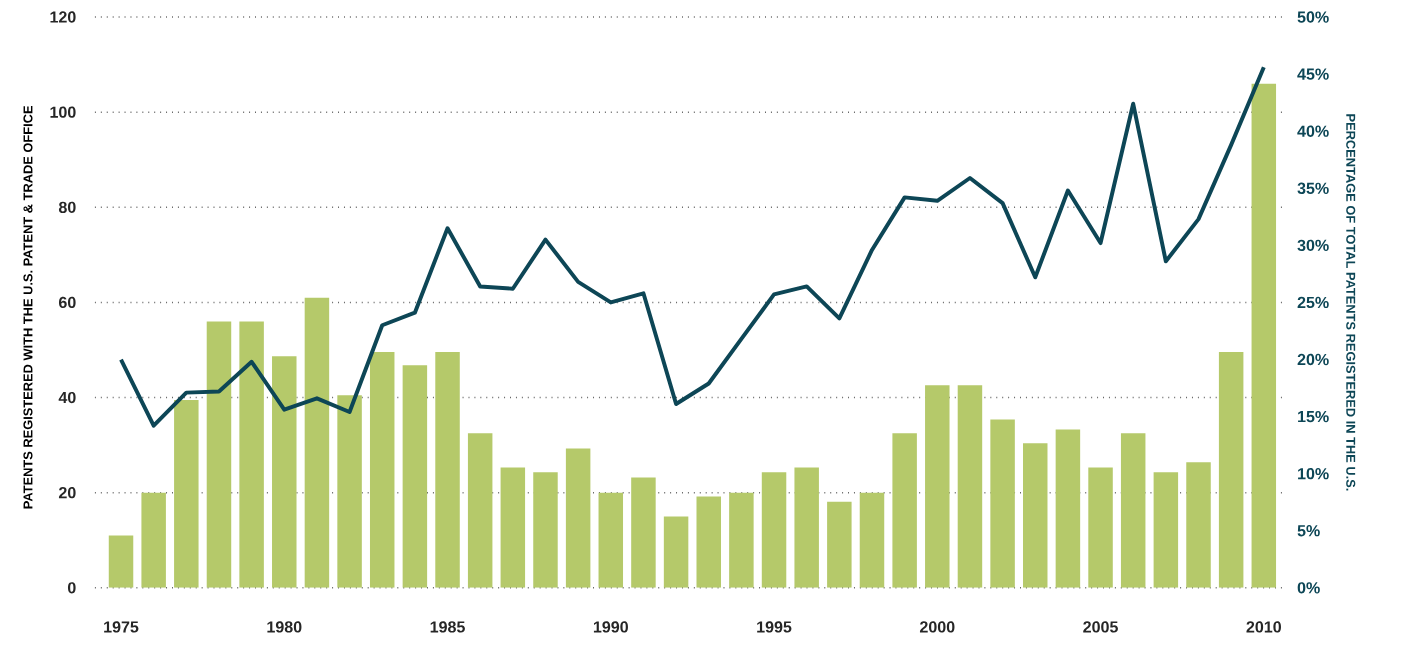 This screenshot has height=646, width=1401. Describe the element at coordinates (67, 302) in the screenshot. I see `y-tick-label: 60` at that location.